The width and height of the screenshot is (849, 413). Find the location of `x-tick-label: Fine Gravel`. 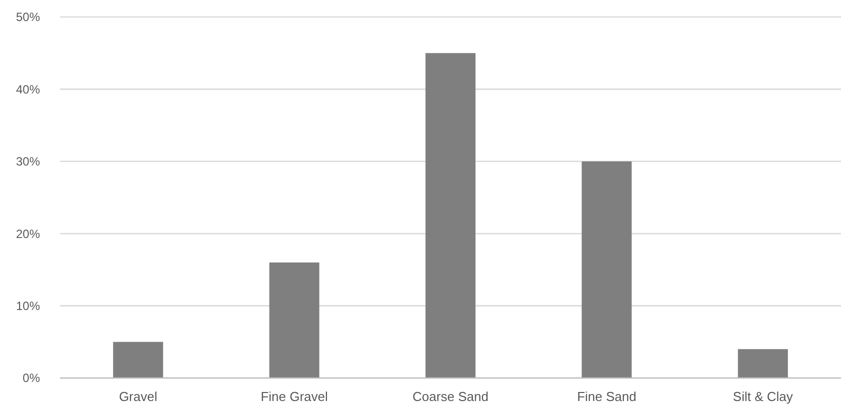

x-tick-label: Fine Gravel is located at coordinates (294, 396).